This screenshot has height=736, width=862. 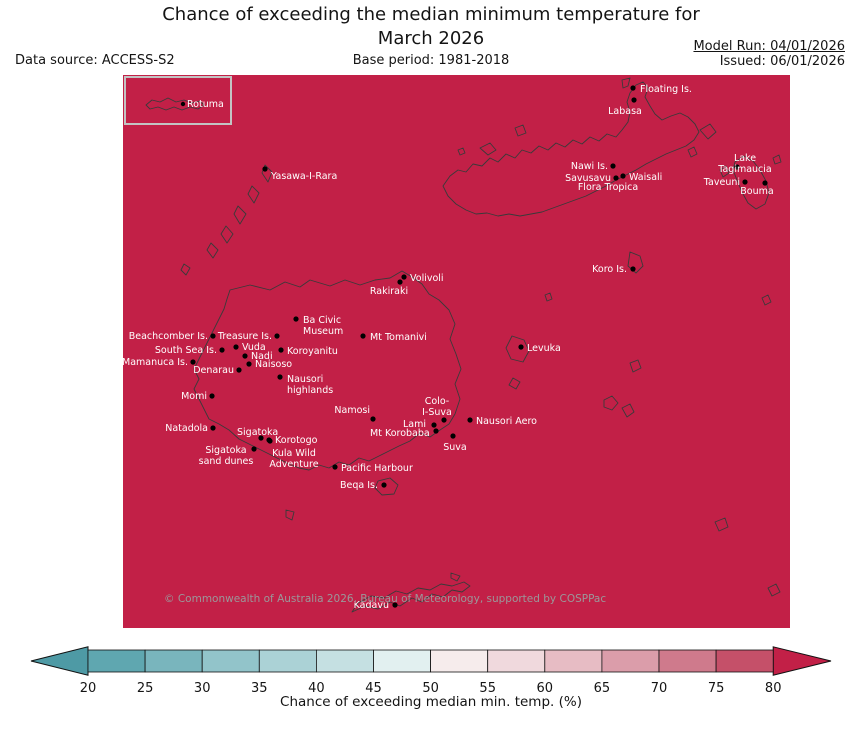 I want to click on place-label: Vuda, so click(x=254, y=347).